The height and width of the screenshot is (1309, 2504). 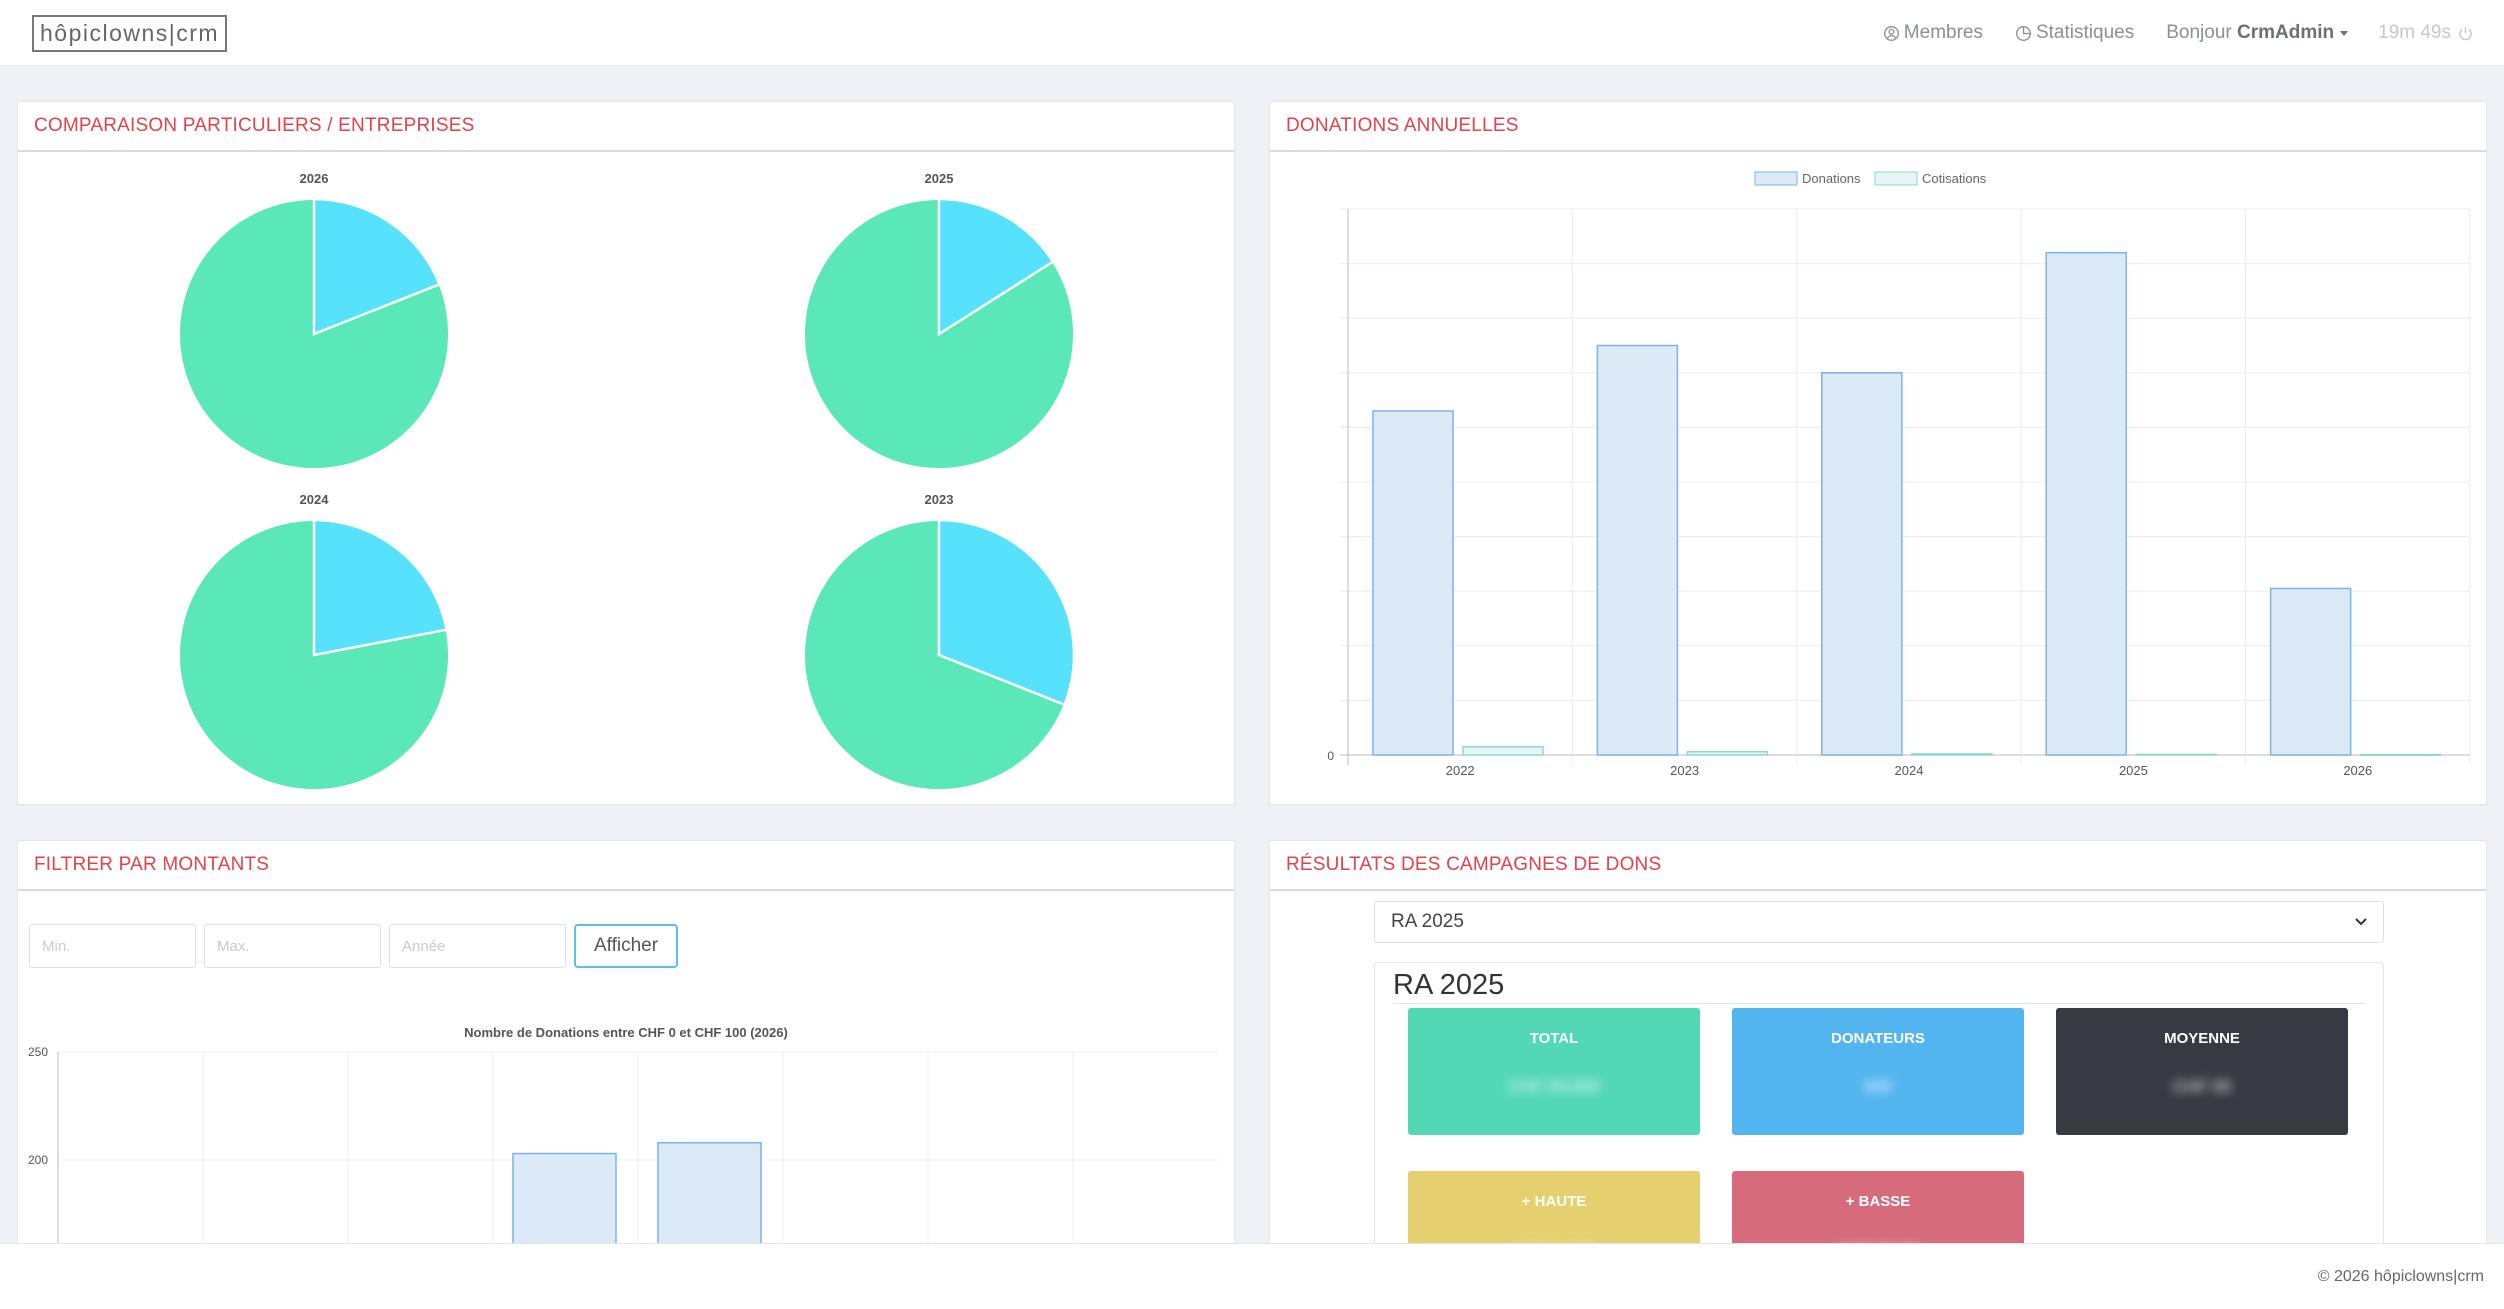 What do you see at coordinates (1427, 921) in the screenshot?
I see `campaign-select-value: RA 2025` at bounding box center [1427, 921].